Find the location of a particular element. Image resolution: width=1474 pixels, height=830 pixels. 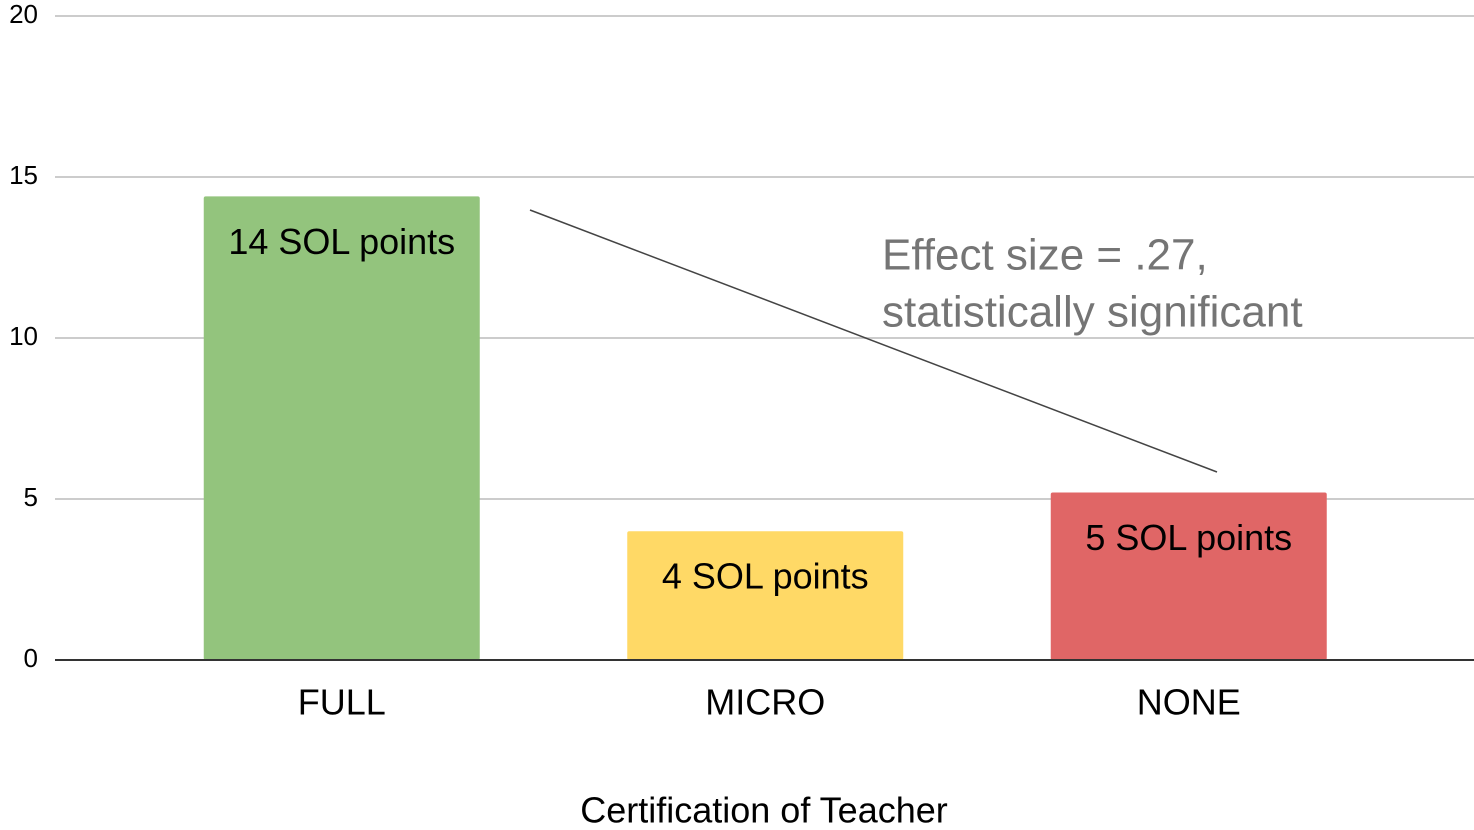

y-tick-label: 15 is located at coordinates (23, 175).